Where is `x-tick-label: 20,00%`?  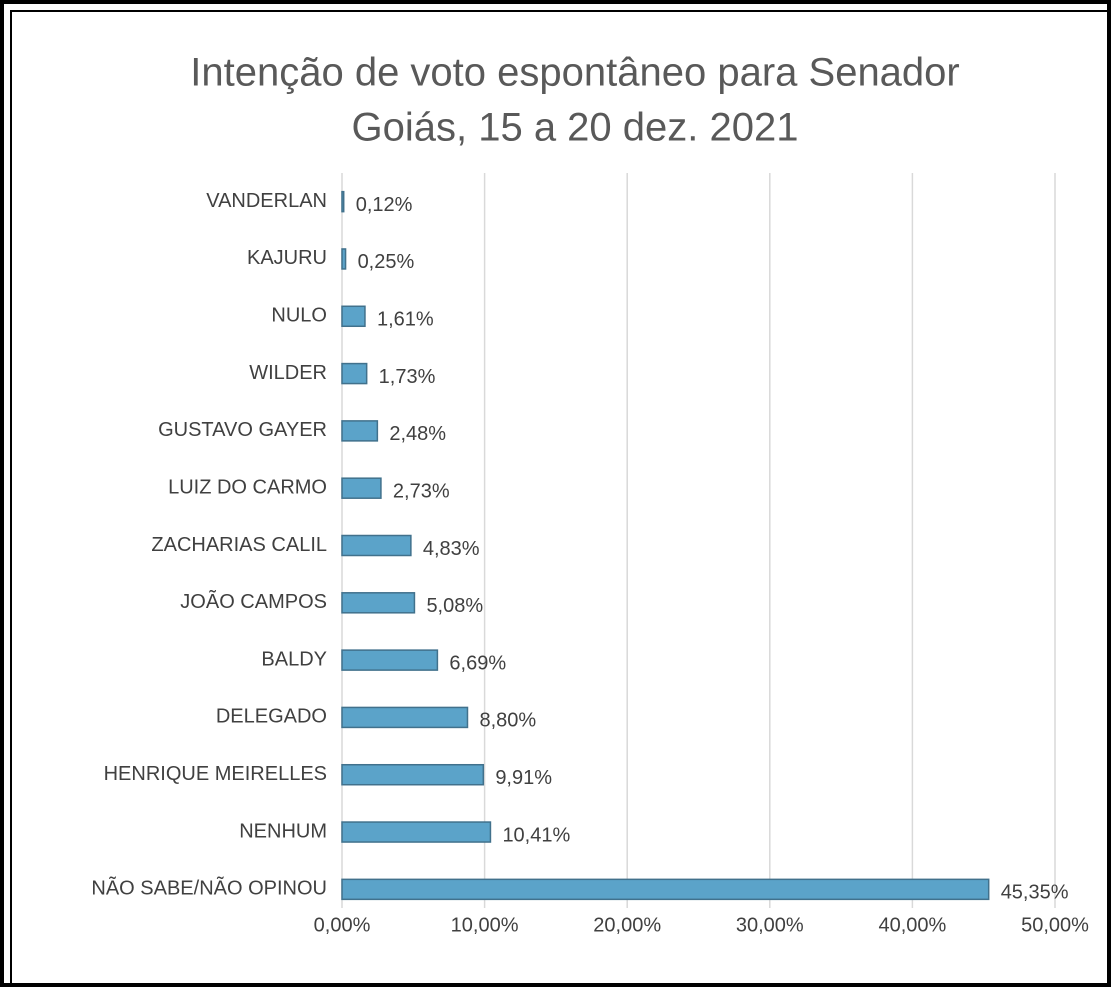 x-tick-label: 20,00% is located at coordinates (627, 925).